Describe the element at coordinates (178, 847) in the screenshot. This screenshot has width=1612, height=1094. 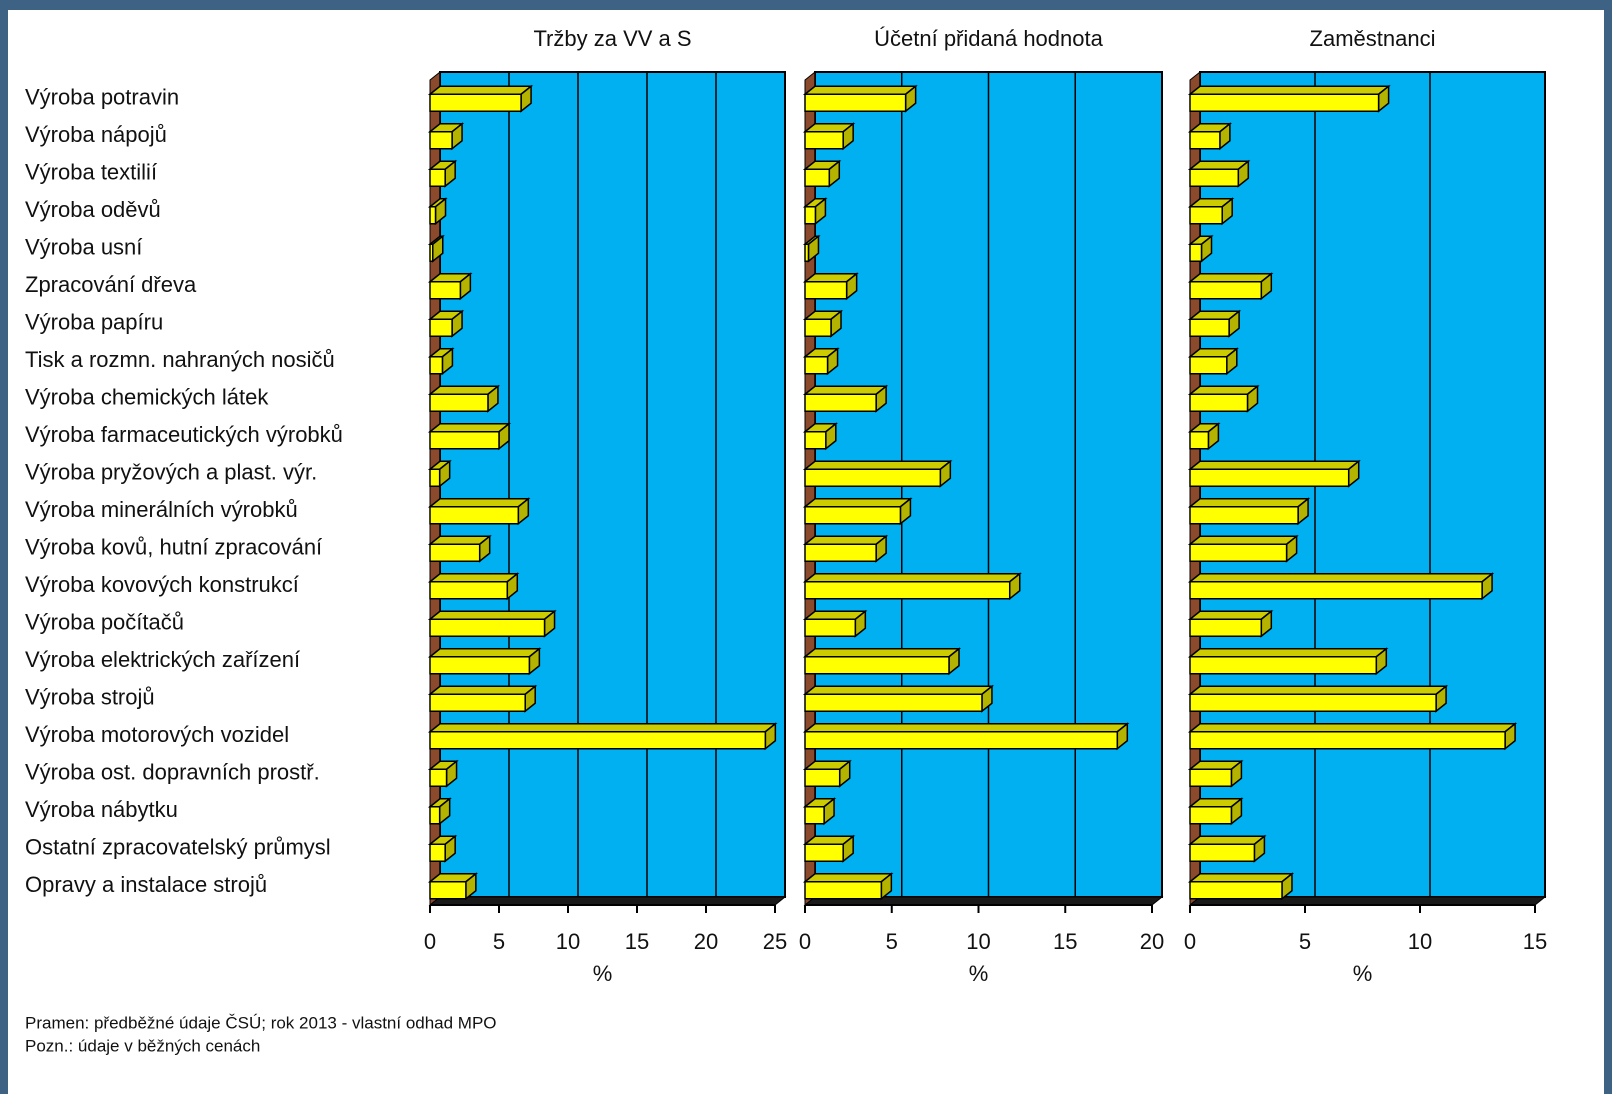
I see `category-label: Ostatní zpracovatelský průmysl` at that location.